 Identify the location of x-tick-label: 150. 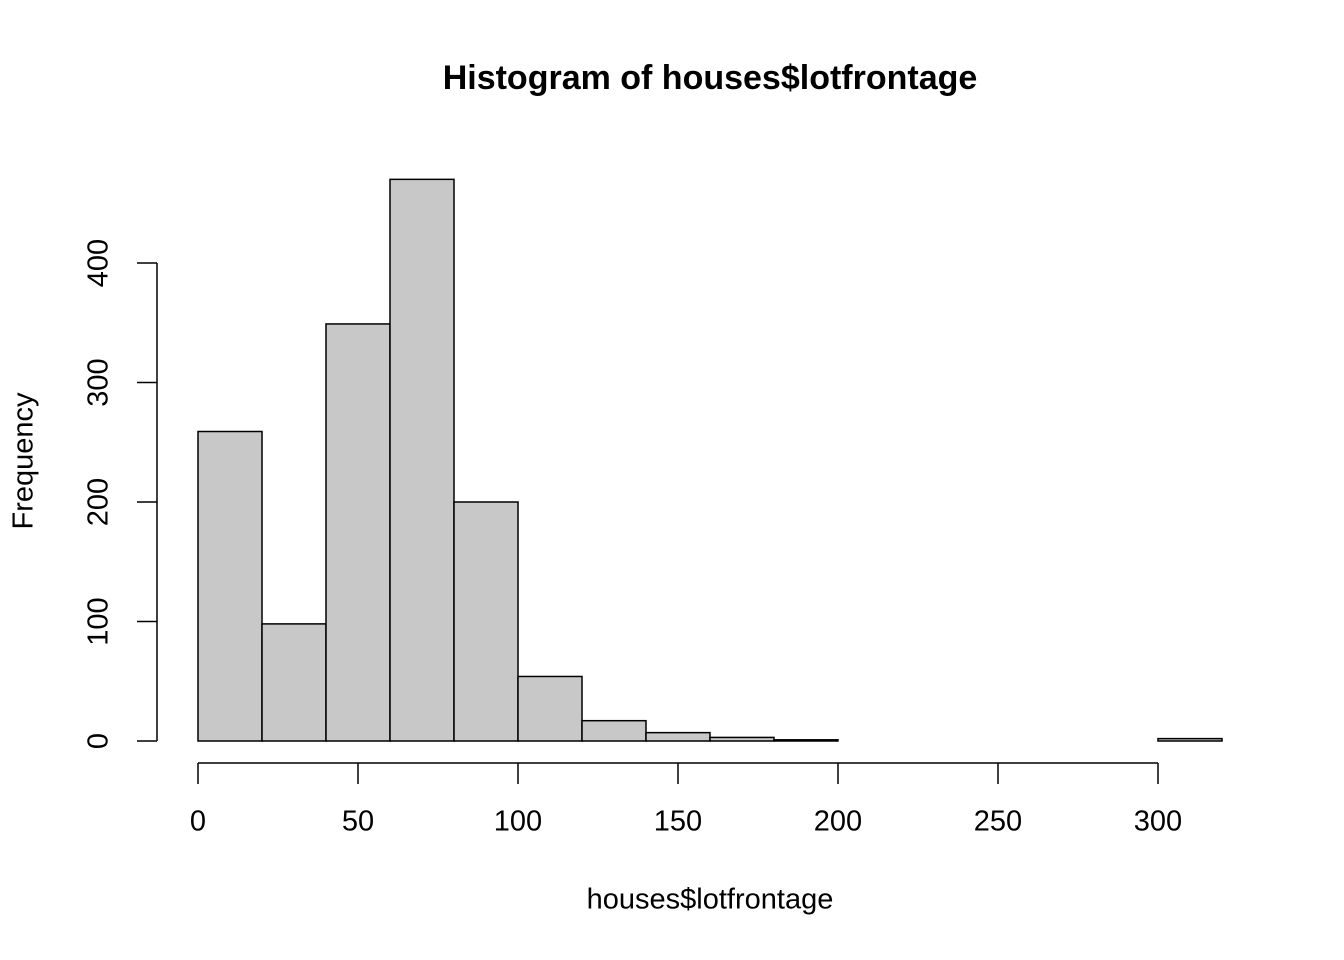
(678, 822).